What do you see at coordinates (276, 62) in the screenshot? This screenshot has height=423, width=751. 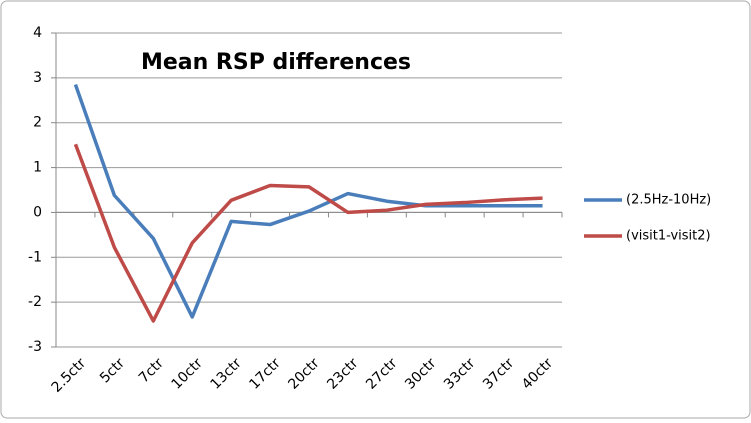 I see `chart-title: Mean RSP differences` at bounding box center [276, 62].